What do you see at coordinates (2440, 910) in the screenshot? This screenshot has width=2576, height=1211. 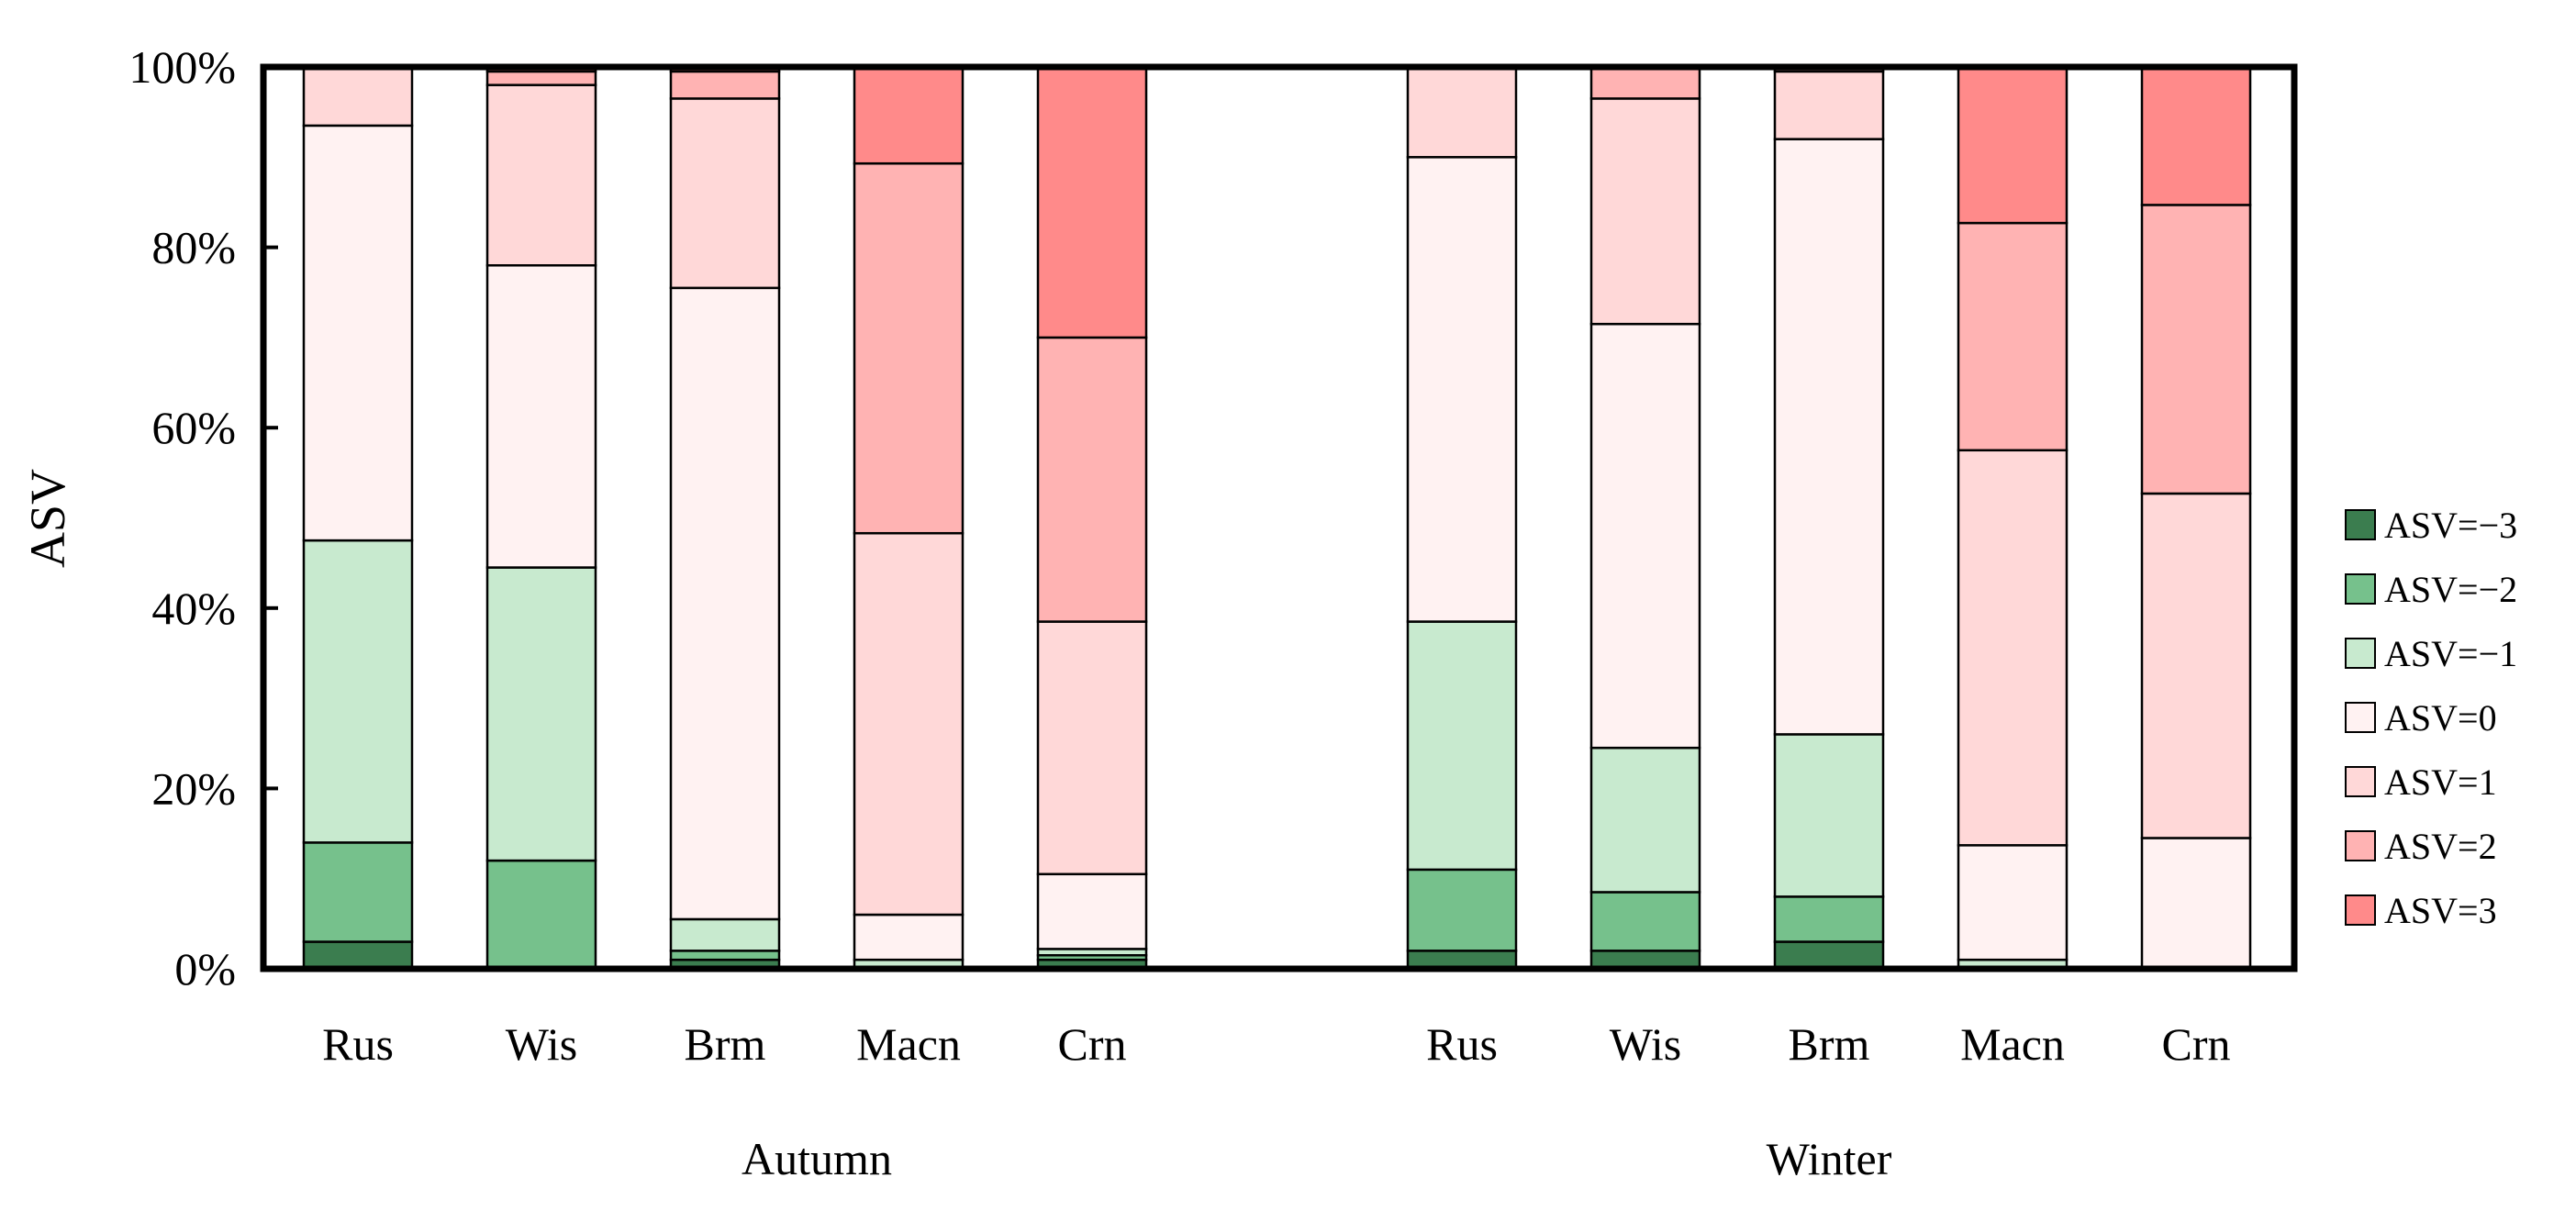 I see `legend-label: ASV=3` at bounding box center [2440, 910].